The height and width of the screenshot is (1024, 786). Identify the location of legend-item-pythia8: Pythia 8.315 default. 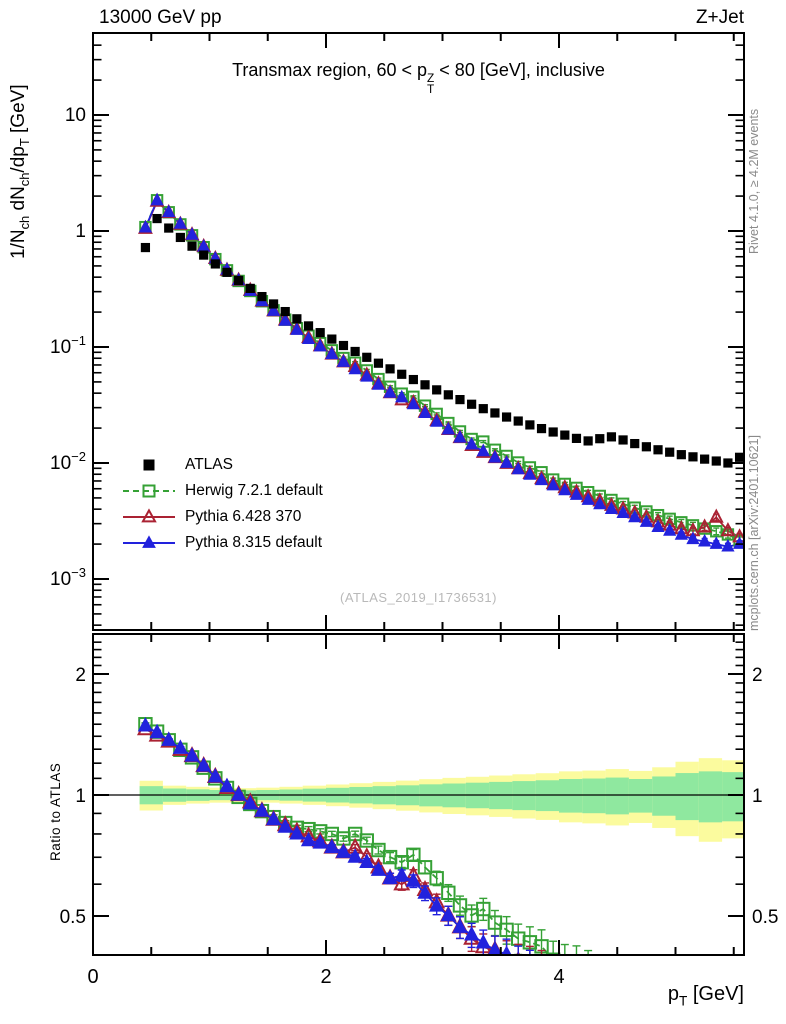
(221, 543).